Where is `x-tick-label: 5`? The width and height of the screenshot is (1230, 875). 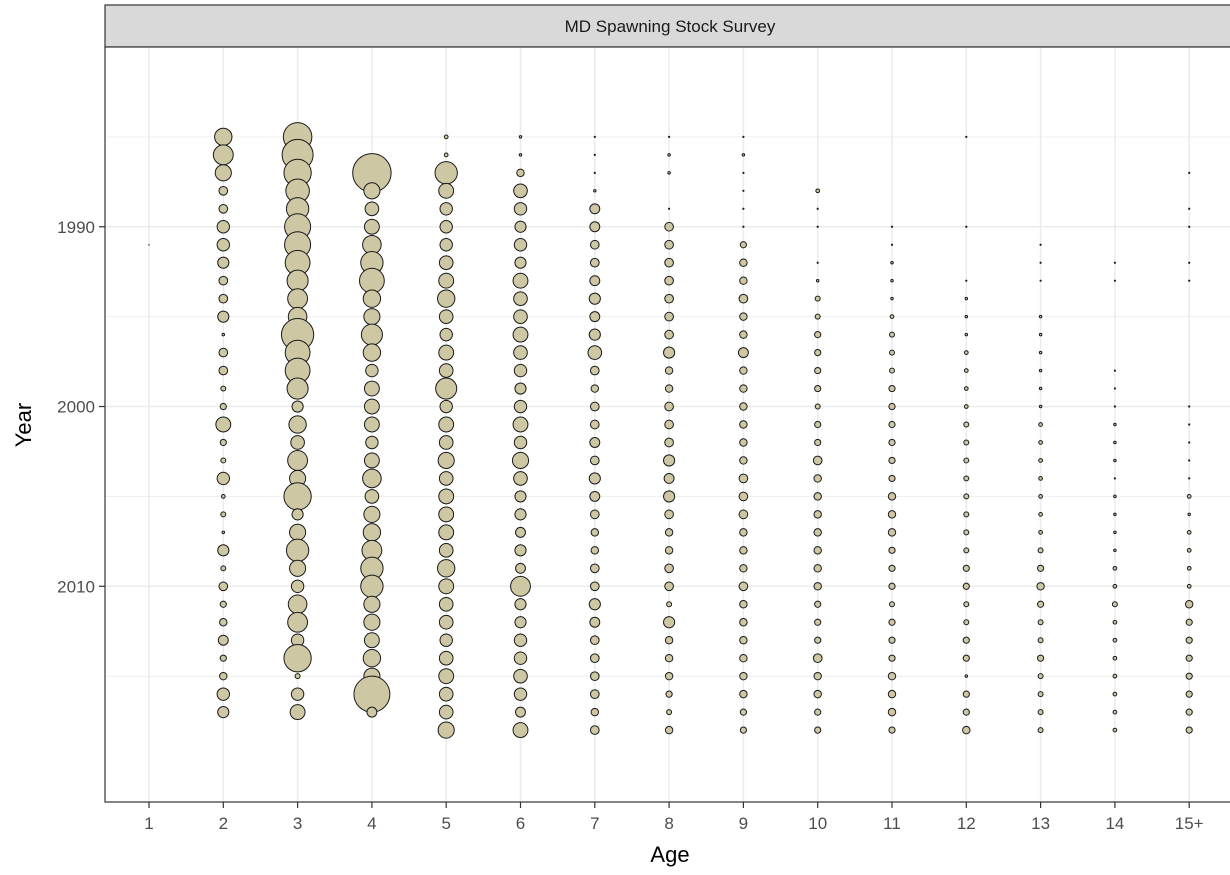 x-tick-label: 5 is located at coordinates (445, 823).